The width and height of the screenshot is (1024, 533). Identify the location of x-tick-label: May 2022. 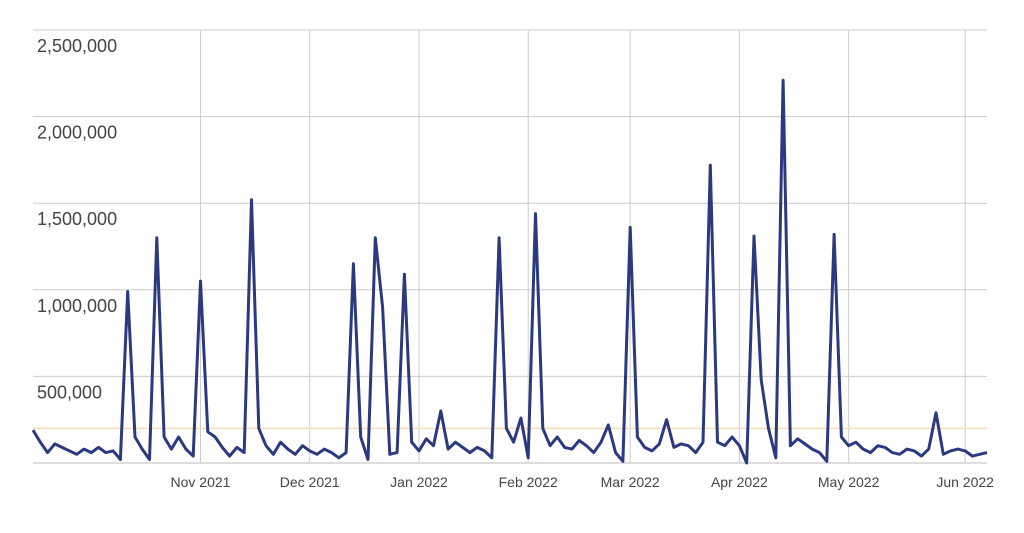
(849, 482).